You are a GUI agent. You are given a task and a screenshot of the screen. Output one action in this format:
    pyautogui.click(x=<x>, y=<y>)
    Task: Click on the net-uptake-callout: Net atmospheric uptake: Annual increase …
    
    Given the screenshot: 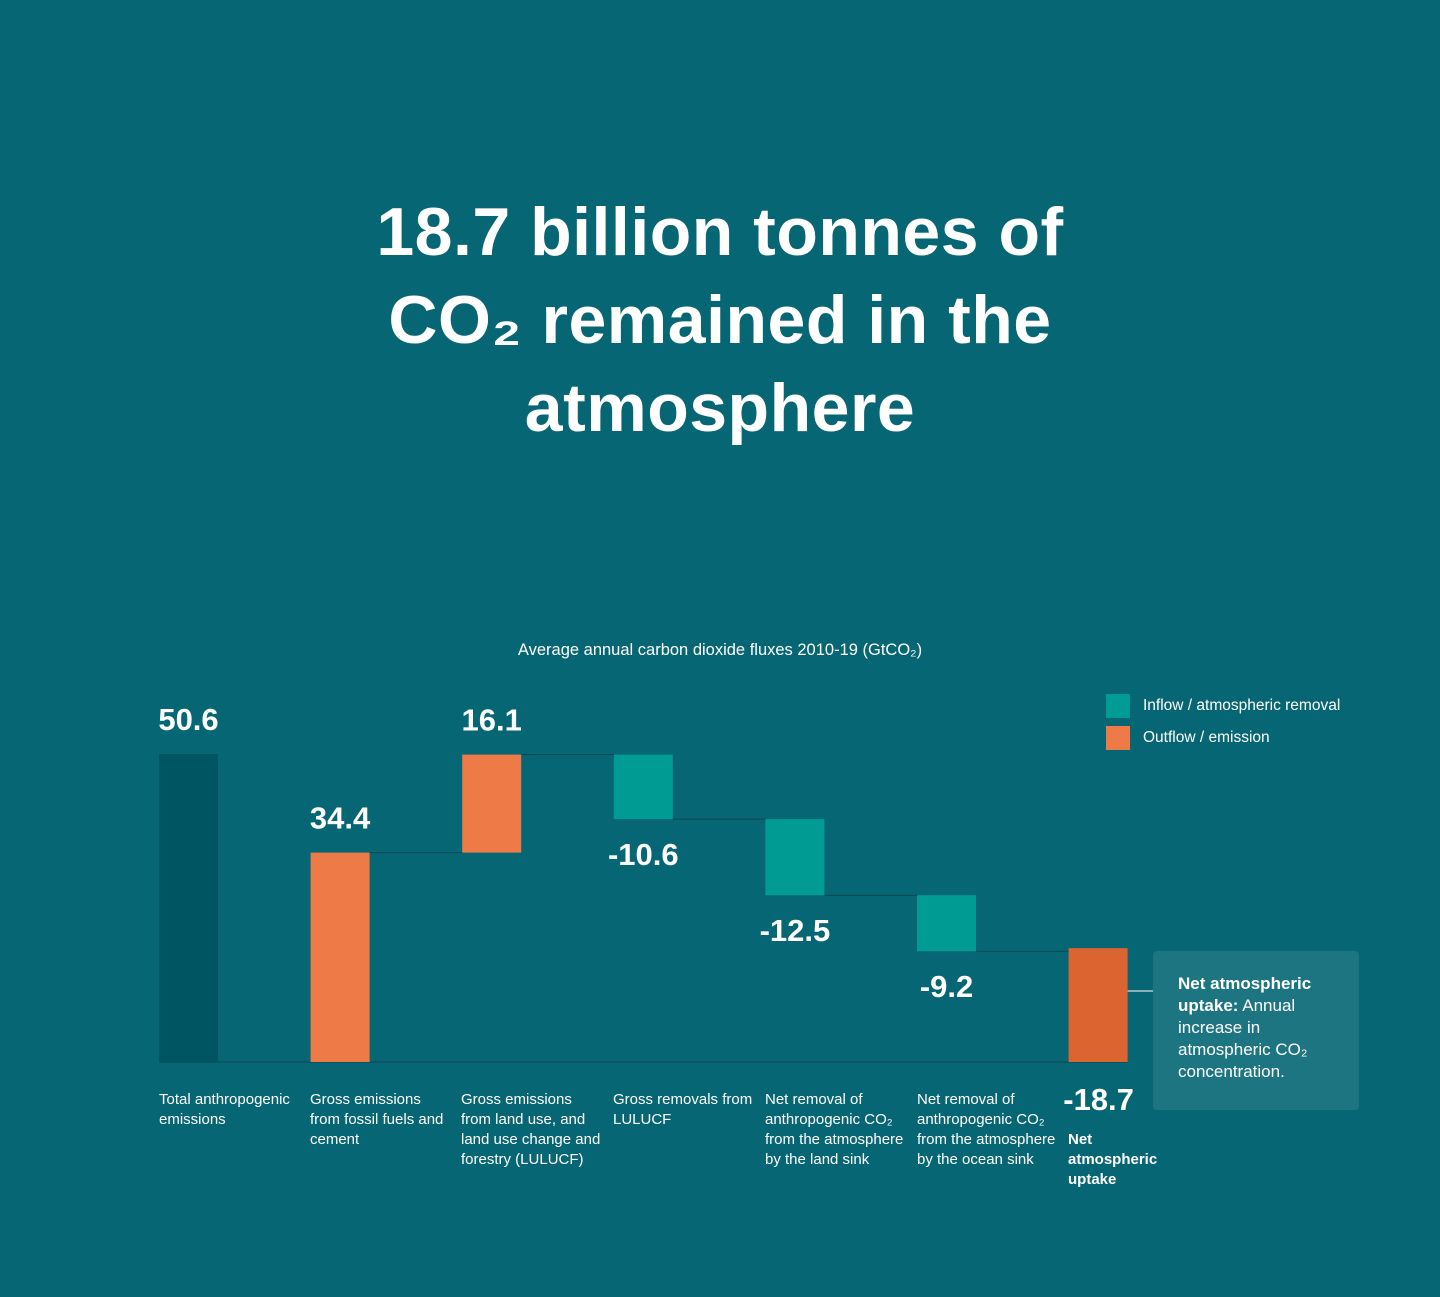 What is the action you would take?
    pyautogui.click(x=1256, y=1030)
    